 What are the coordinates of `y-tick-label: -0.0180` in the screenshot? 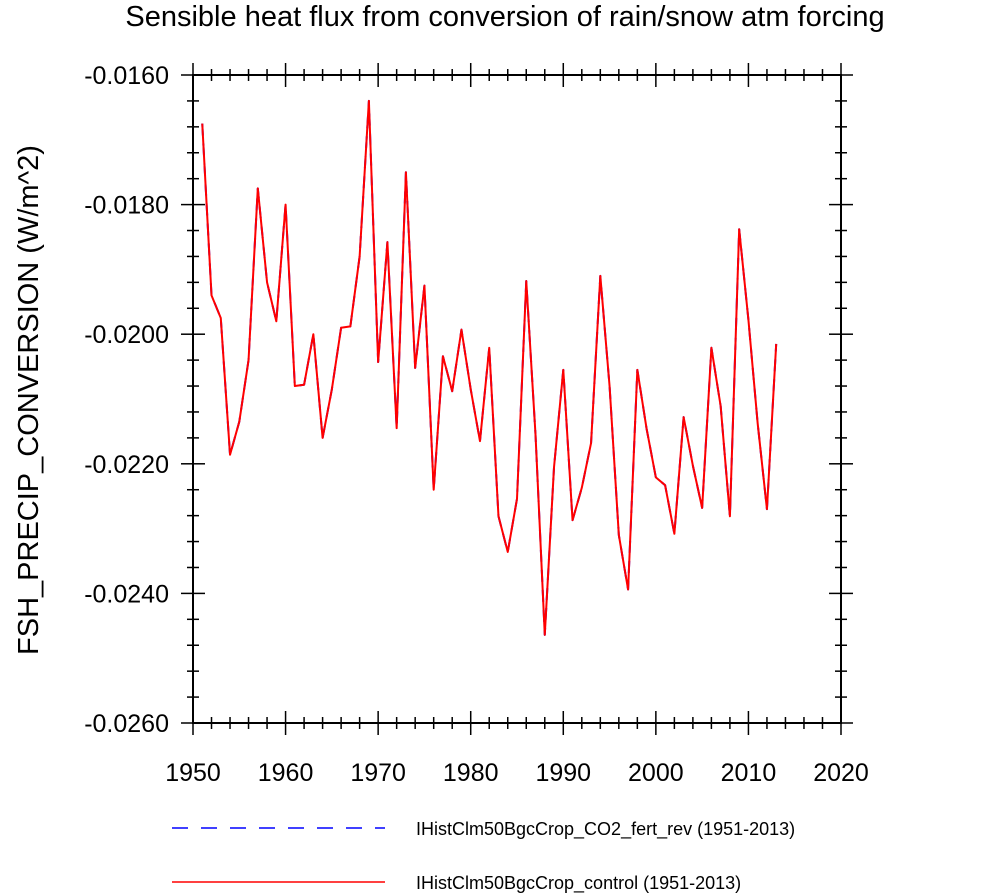 It's located at (126, 206).